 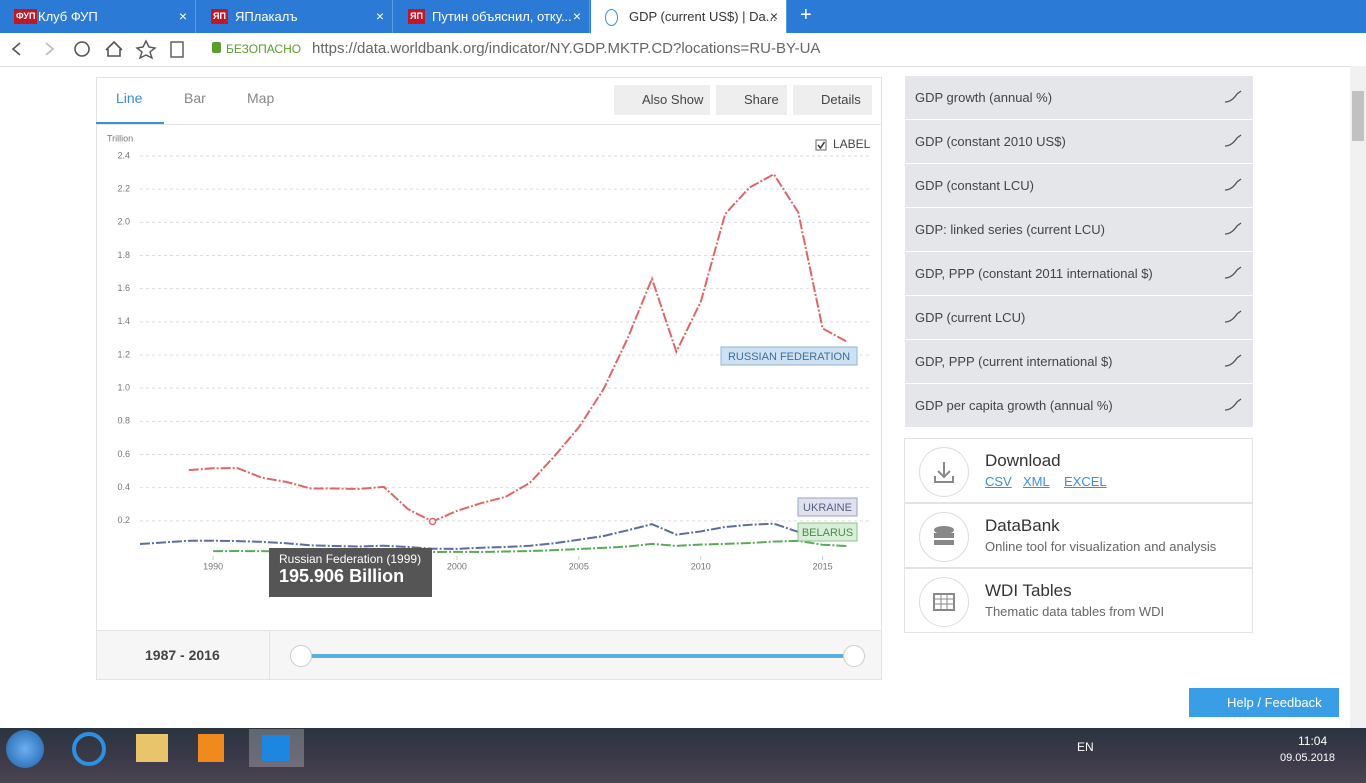 I want to click on browser-tab: ЯП Путин объяснил, отку... ×, so click(x=492, y=16).